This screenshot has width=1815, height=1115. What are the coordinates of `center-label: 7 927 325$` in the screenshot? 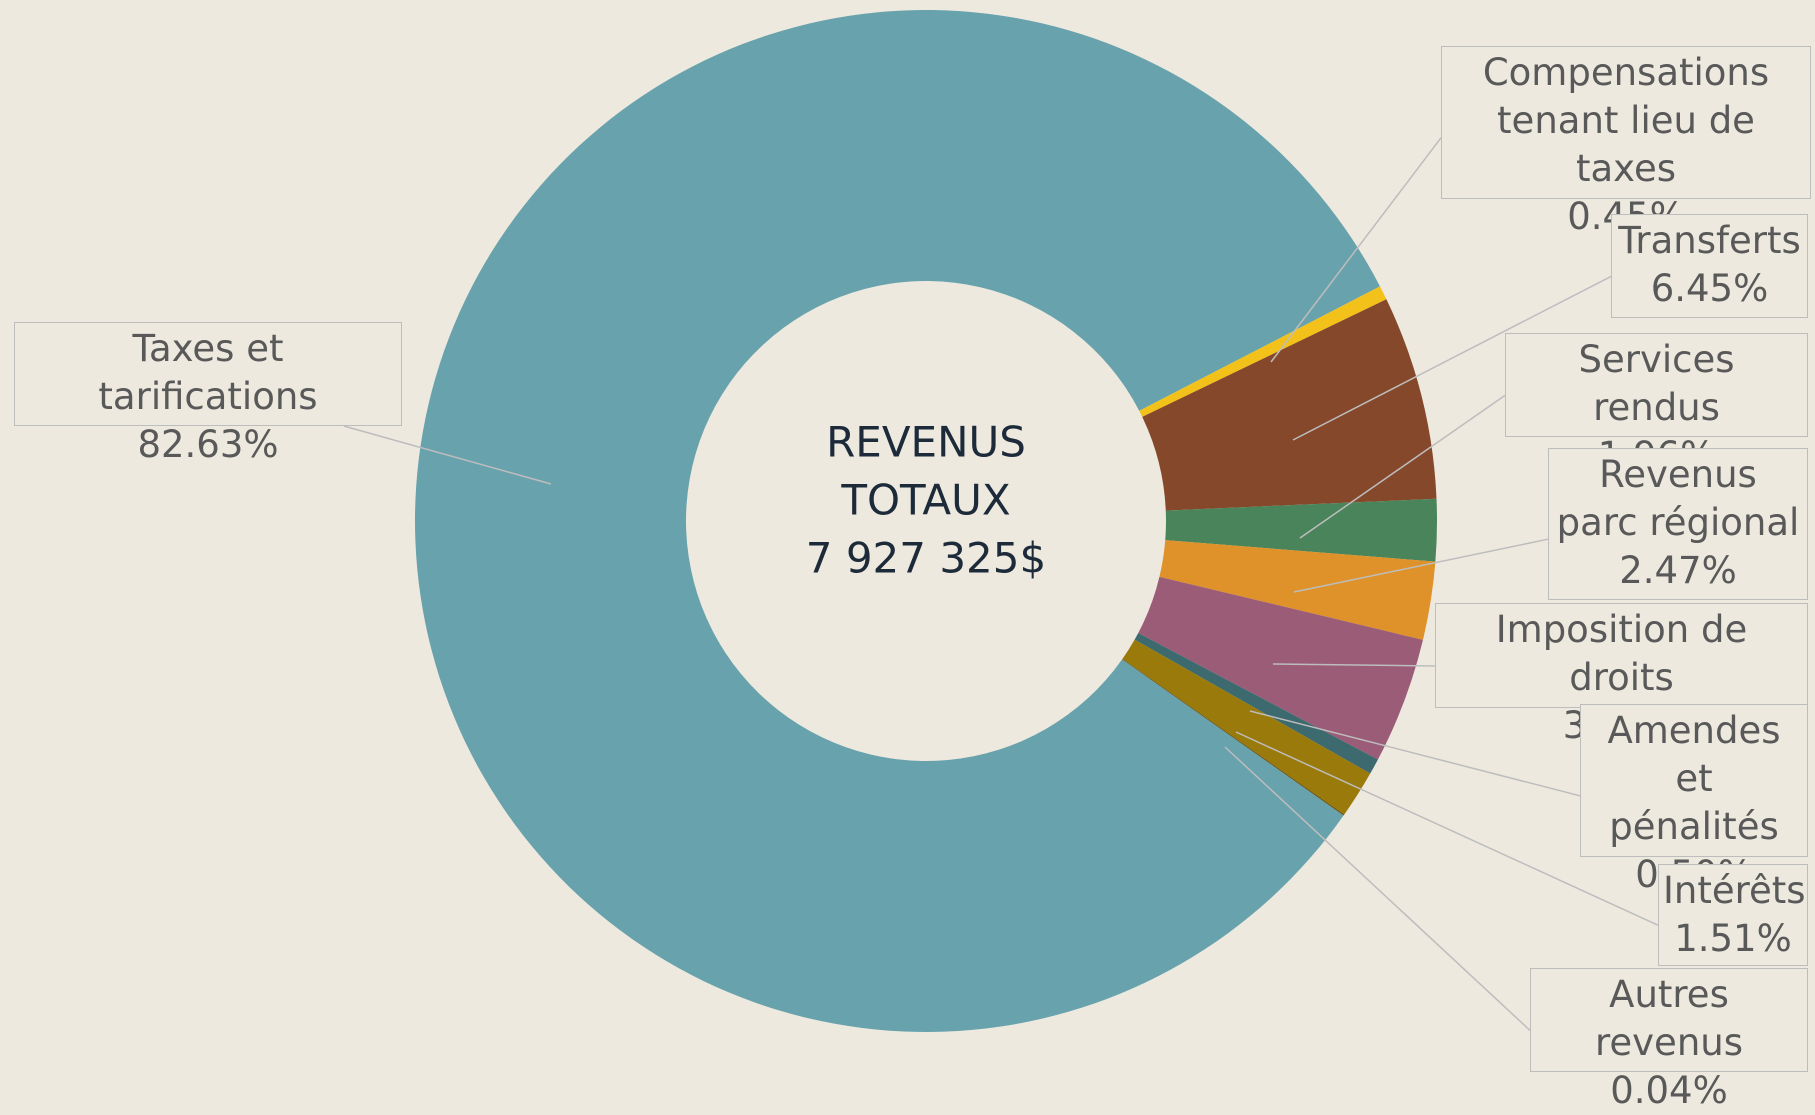 It's located at (926, 558).